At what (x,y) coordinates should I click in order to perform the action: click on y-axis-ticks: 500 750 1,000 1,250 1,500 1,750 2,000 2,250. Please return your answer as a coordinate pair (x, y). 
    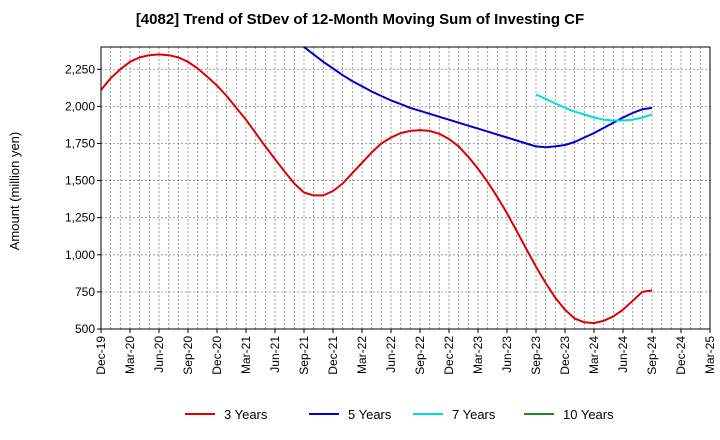
    Looking at the image, I should click on (83, 199).